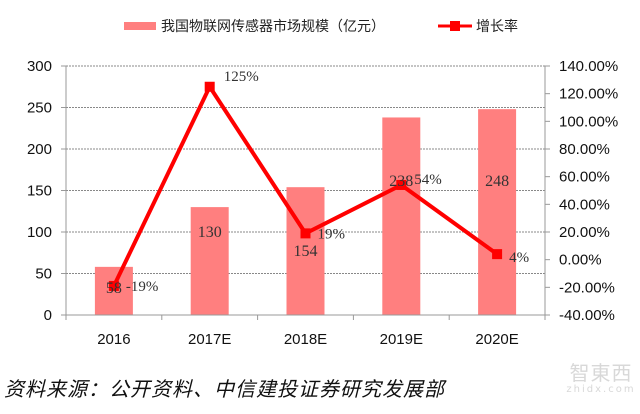 The height and width of the screenshot is (414, 640). I want to click on legend-bar-label: 我国物联网传感器市场规模（亿元）, so click(273, 26).